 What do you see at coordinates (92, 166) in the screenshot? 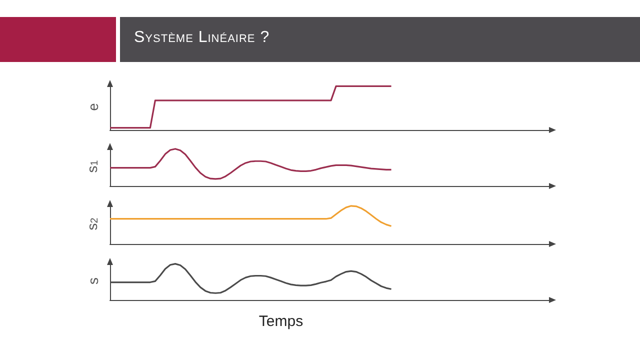
I see `y-axis-title: s1` at bounding box center [92, 166].